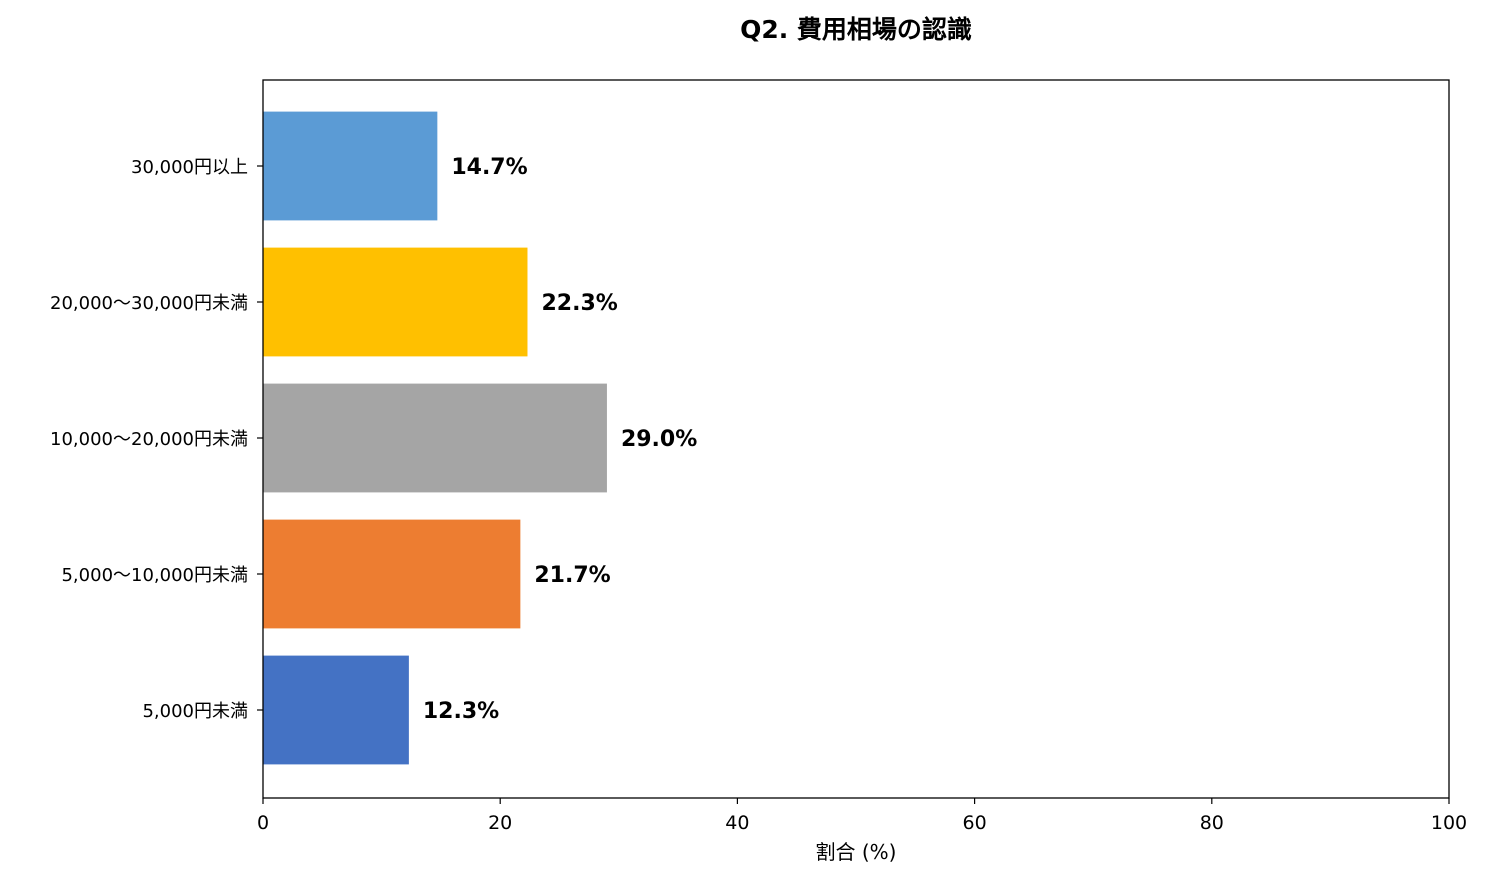 Image resolution: width=1485 pixels, height=885 pixels. Describe the element at coordinates (500, 823) in the screenshot. I see `x-tick-label: 20` at that location.